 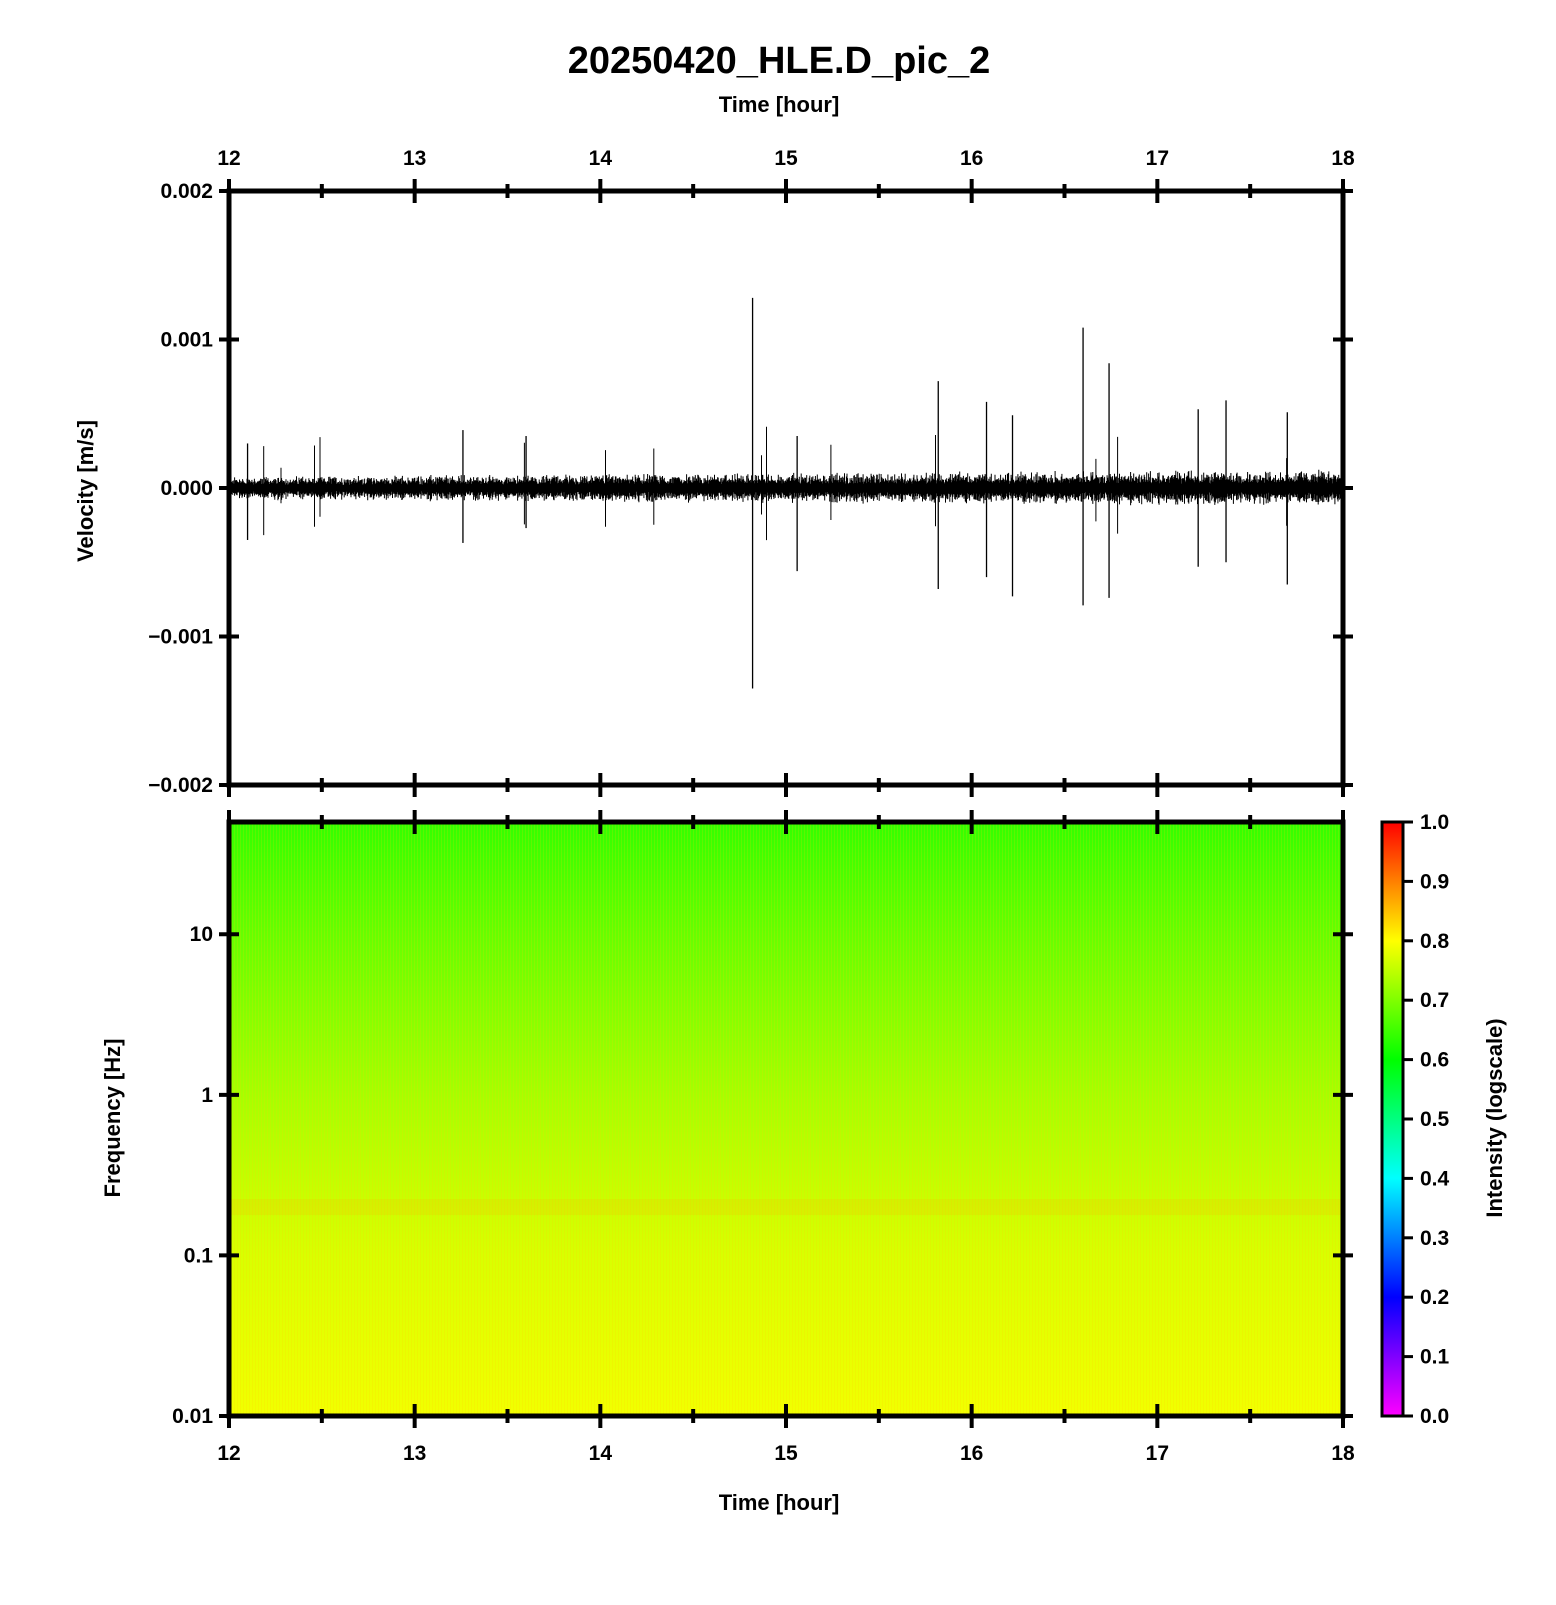 I want to click on spectrogram-y-tick-labels: 10 1 0.1 0.01, so click(x=192, y=1175).